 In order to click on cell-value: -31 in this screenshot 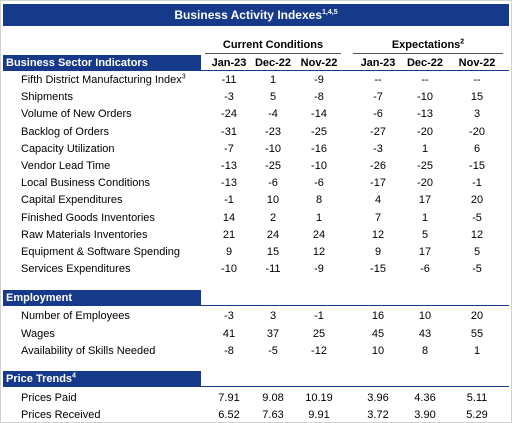, I will do `click(229, 131)`.